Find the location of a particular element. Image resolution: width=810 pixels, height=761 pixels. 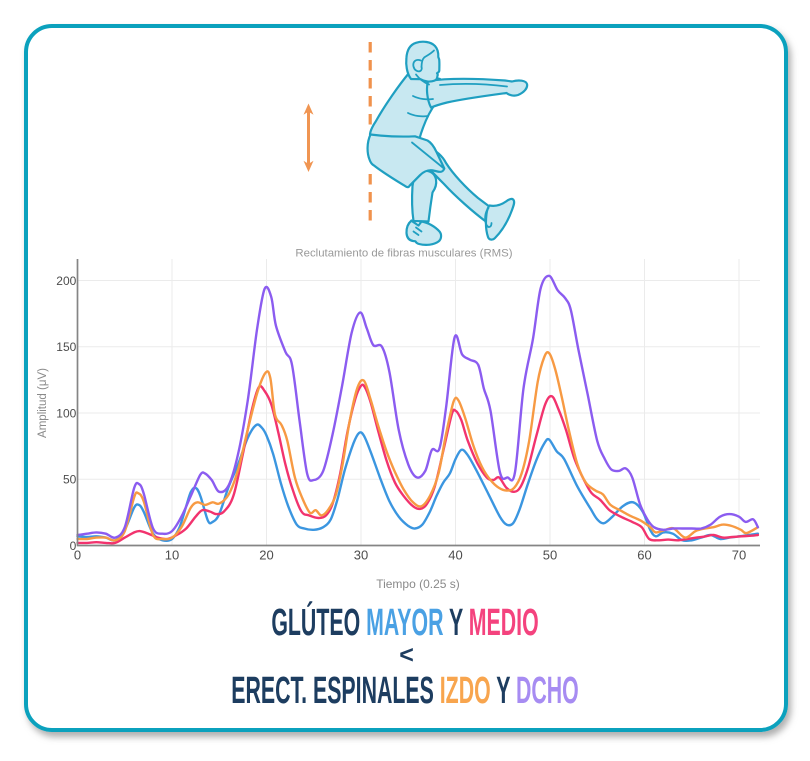

svg-text: 60 is located at coordinates (644, 554).